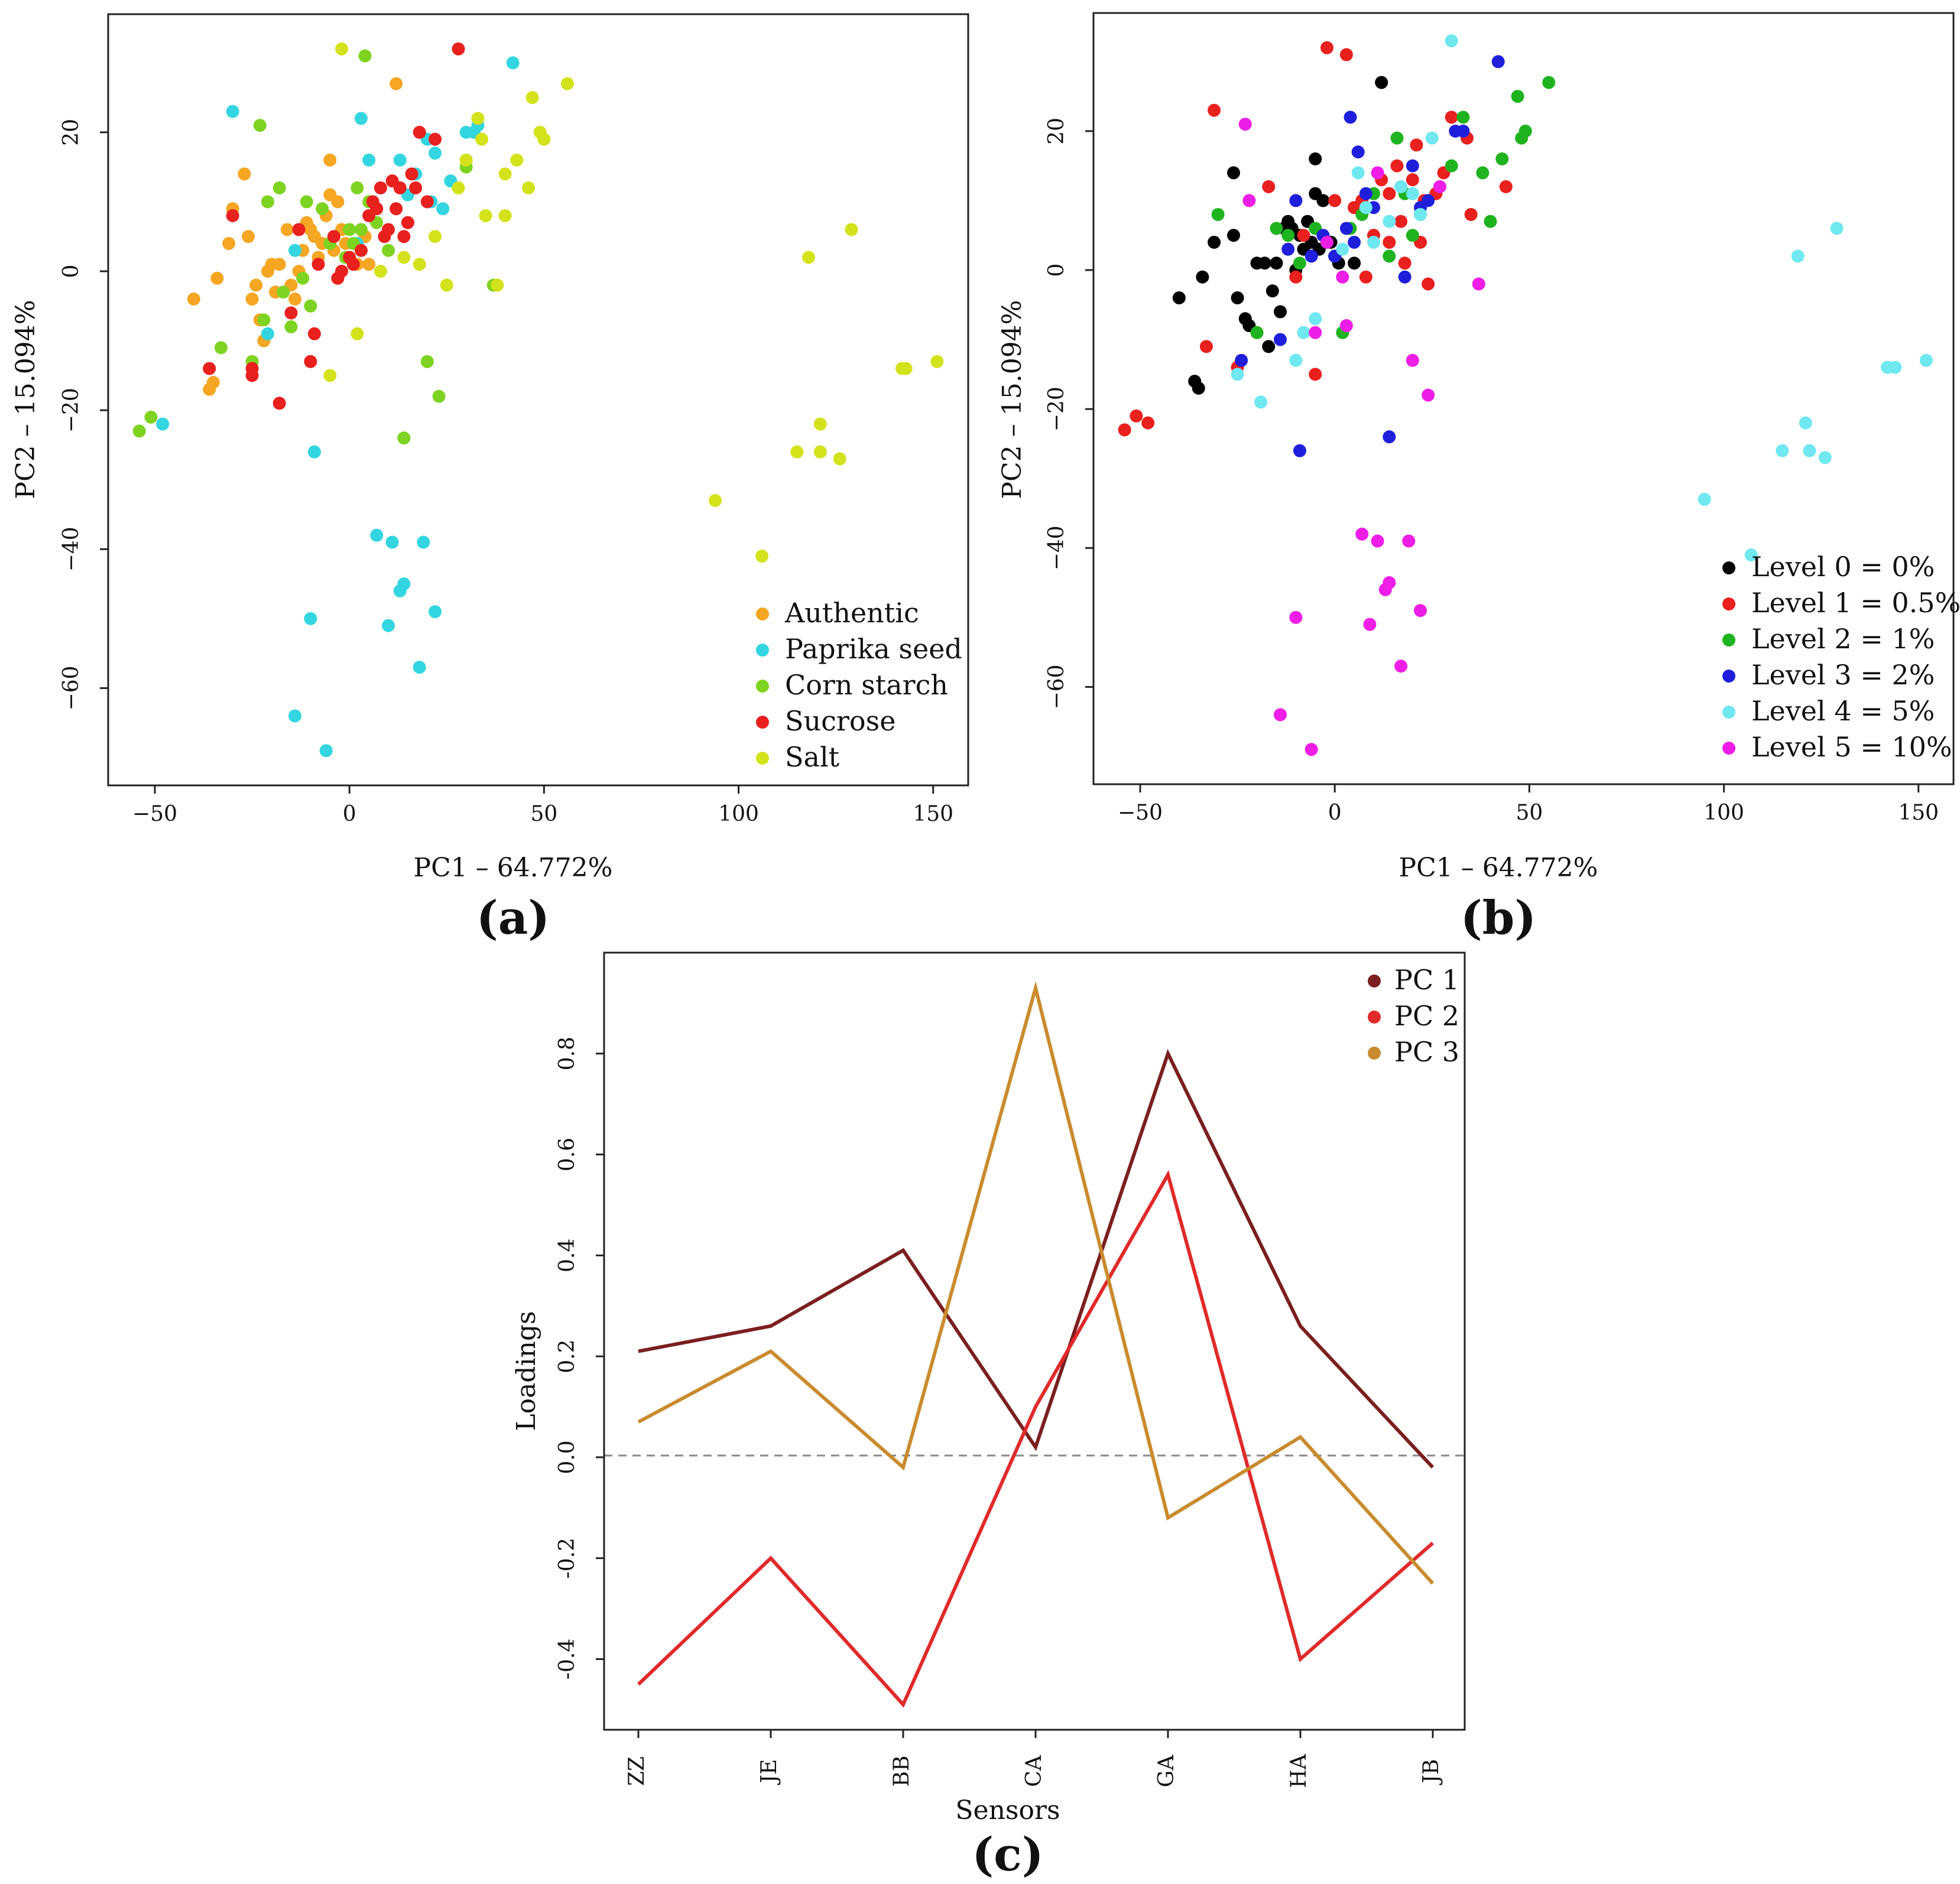 This screenshot has height=1884, width=1960. What do you see at coordinates (1843, 711) in the screenshot?
I see `panel-b-legend-label: Level 4 = 5%` at bounding box center [1843, 711].